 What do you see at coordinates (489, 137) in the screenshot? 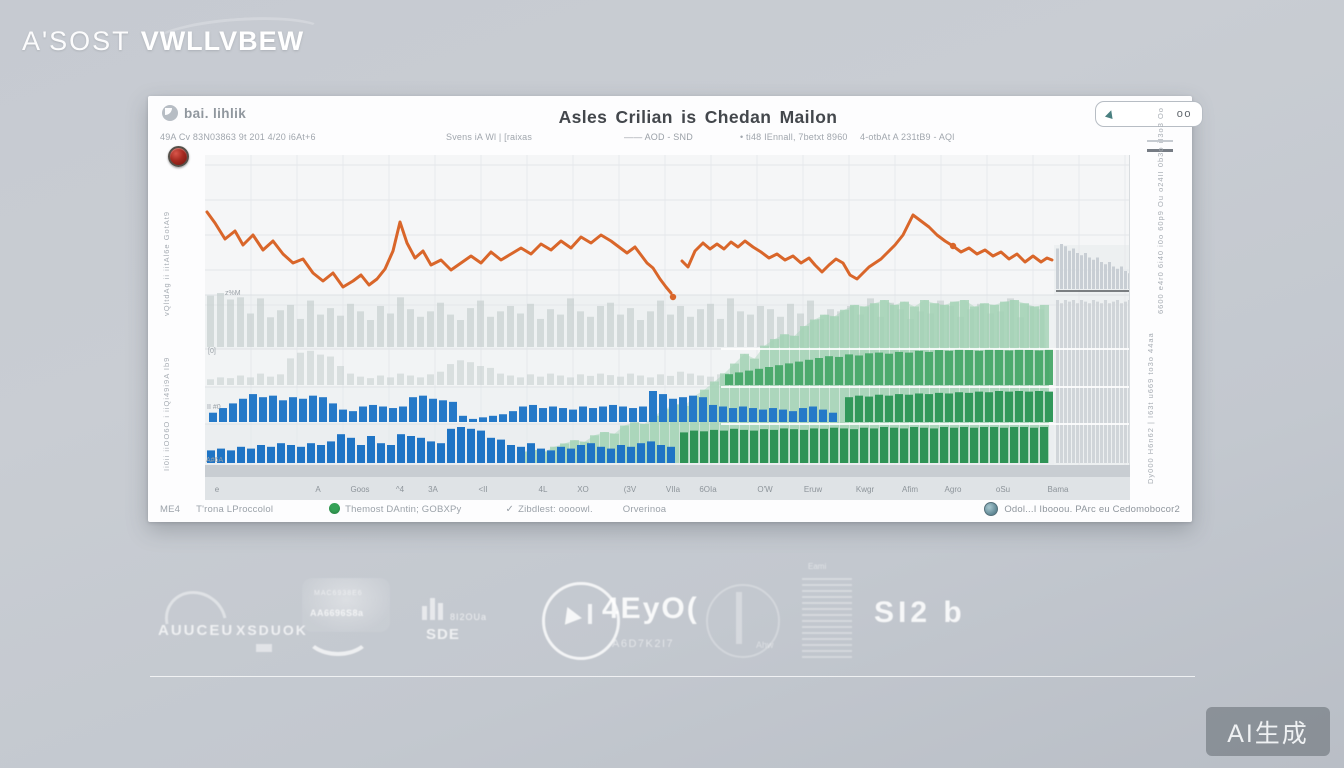
I see `meta-info-center: Svens iA Wl | [raixas` at bounding box center [489, 137].